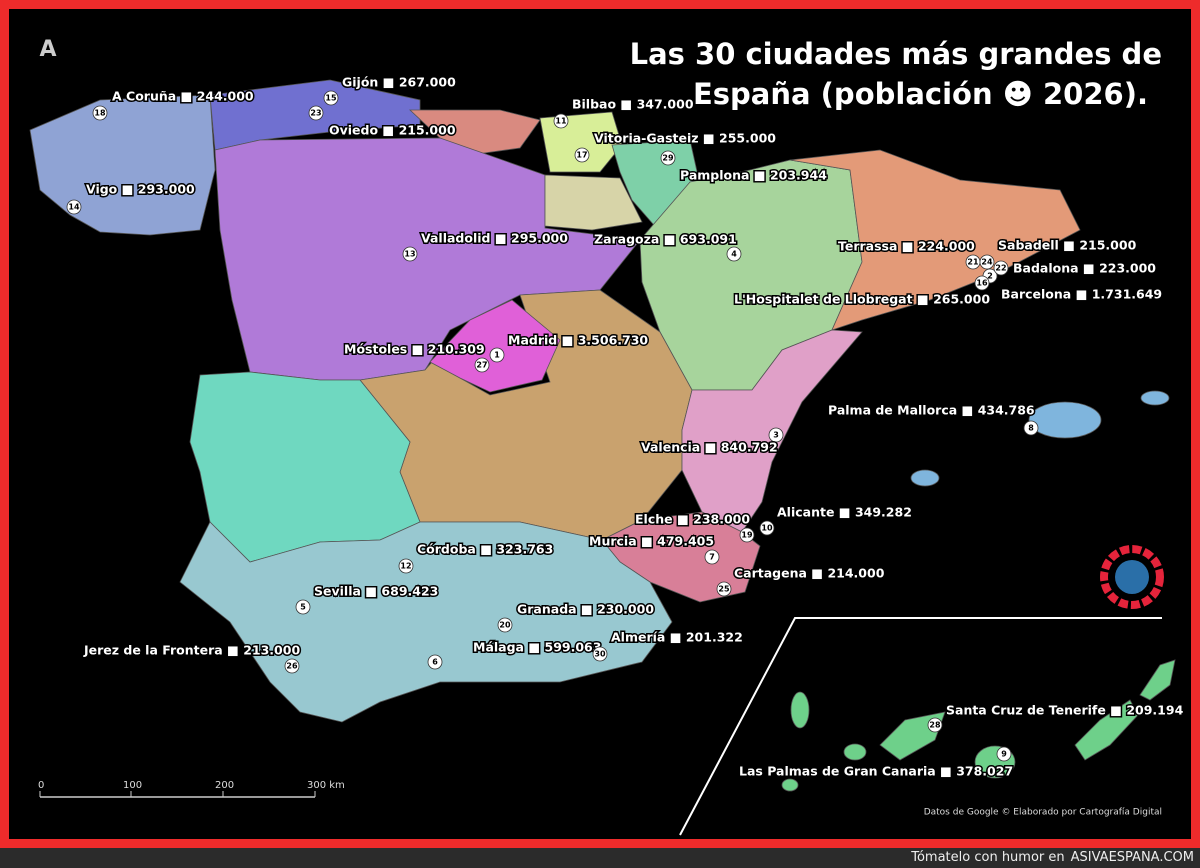  I want to click on city-label: Jerez de la Frontera ■ 213.000, so click(191, 650).